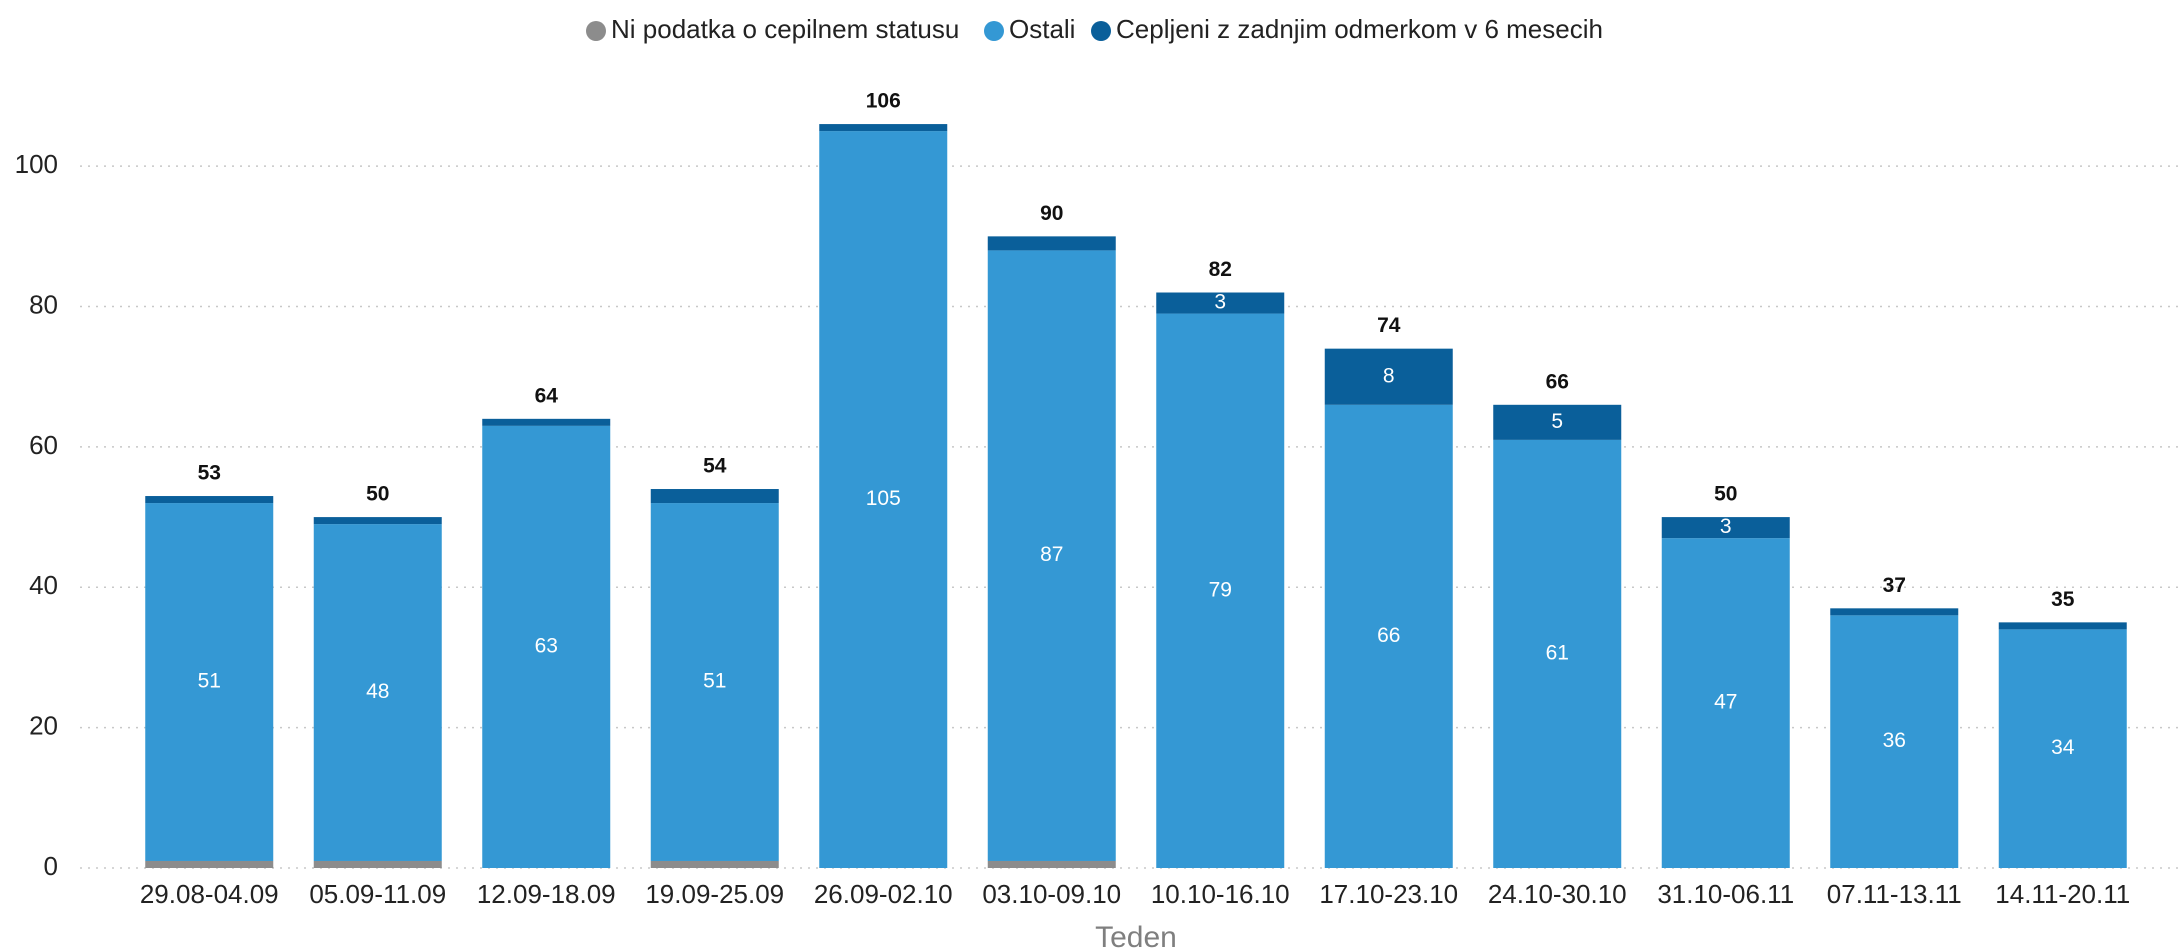 This screenshot has height=952, width=2183. Describe the element at coordinates (883, 894) in the screenshot. I see `x-tick-label: 26.09-02.10` at that location.